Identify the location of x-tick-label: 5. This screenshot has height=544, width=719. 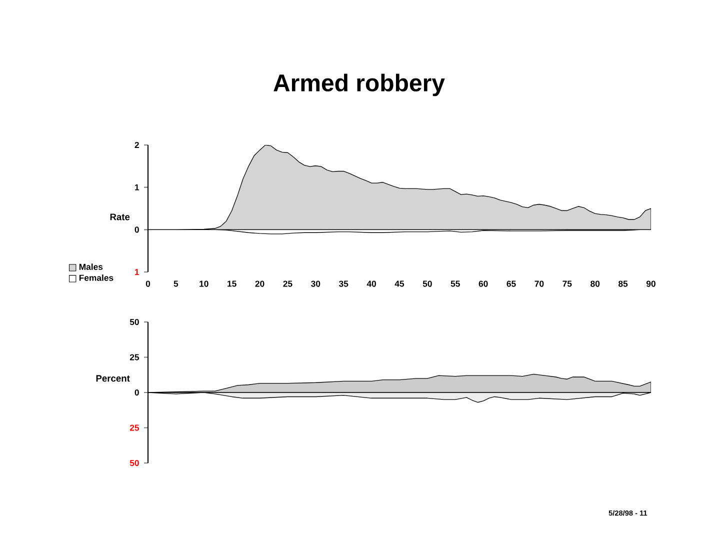
(176, 283).